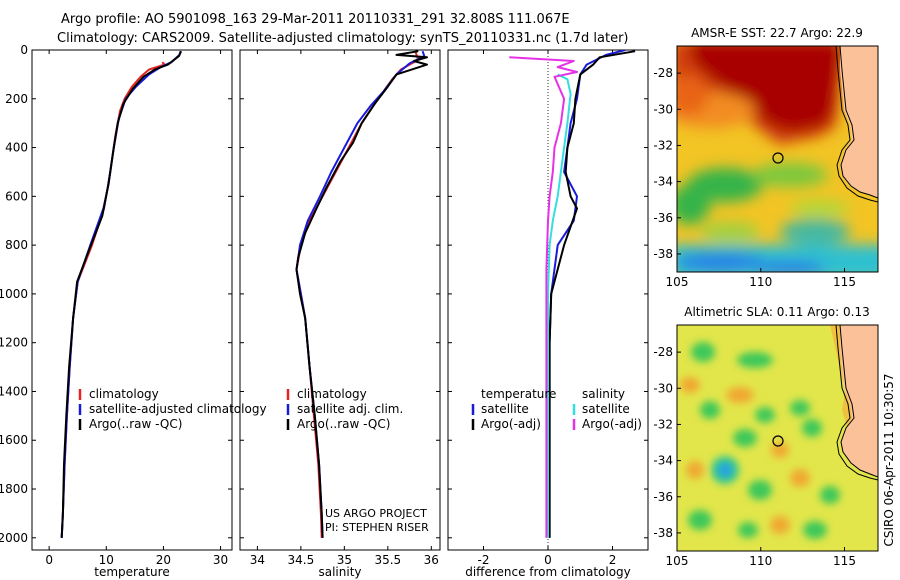 The width and height of the screenshot is (900, 580). What do you see at coordinates (24, 50) in the screenshot?
I see `y-tick-label: 0` at bounding box center [24, 50].